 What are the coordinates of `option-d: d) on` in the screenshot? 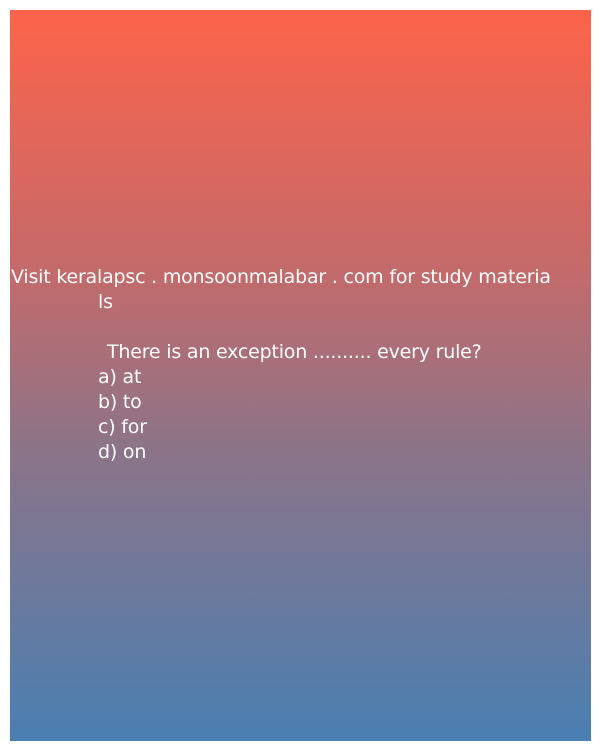 It's located at (122, 452).